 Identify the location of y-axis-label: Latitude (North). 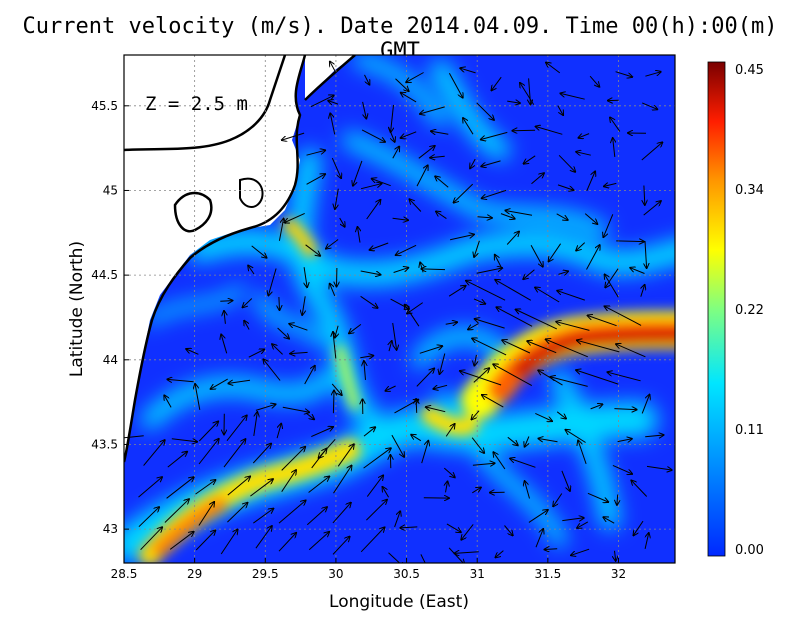
(77, 309).